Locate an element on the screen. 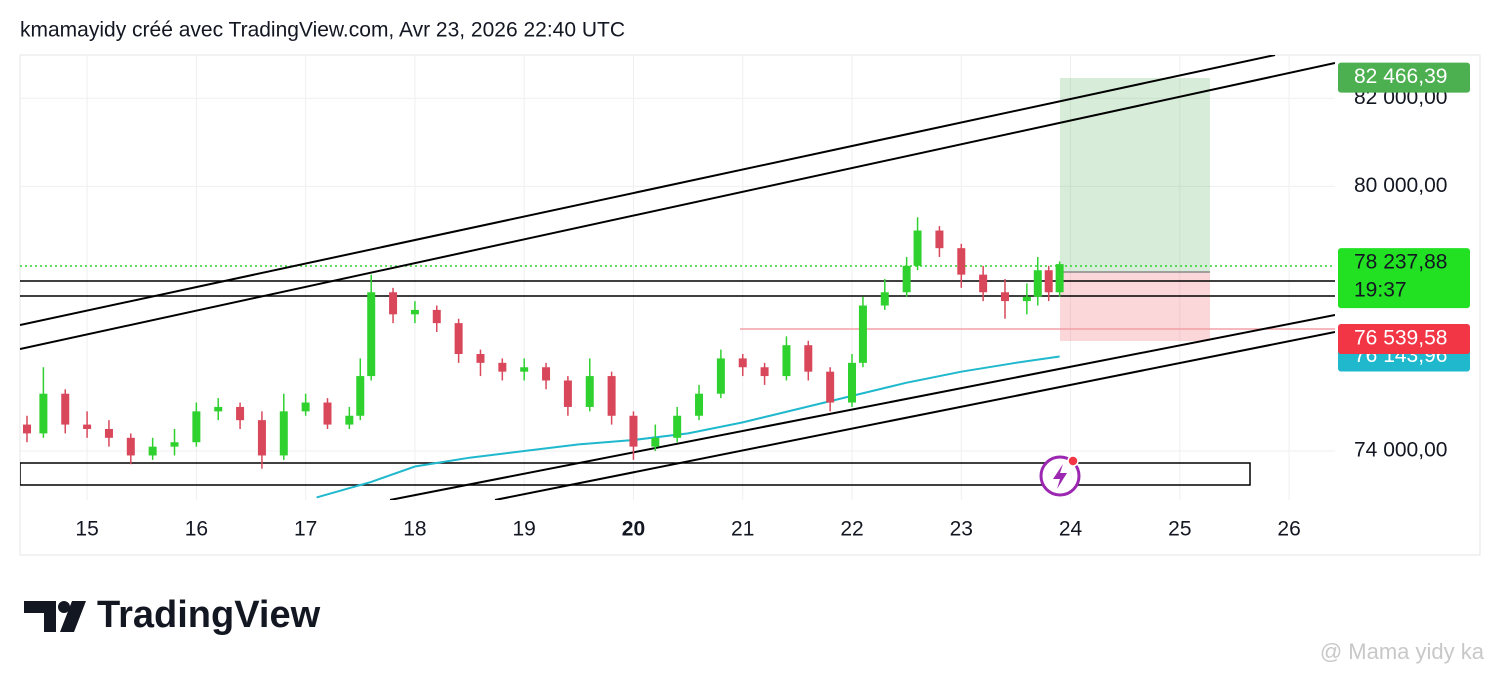  x-tick-label: 16 is located at coordinates (196, 529).